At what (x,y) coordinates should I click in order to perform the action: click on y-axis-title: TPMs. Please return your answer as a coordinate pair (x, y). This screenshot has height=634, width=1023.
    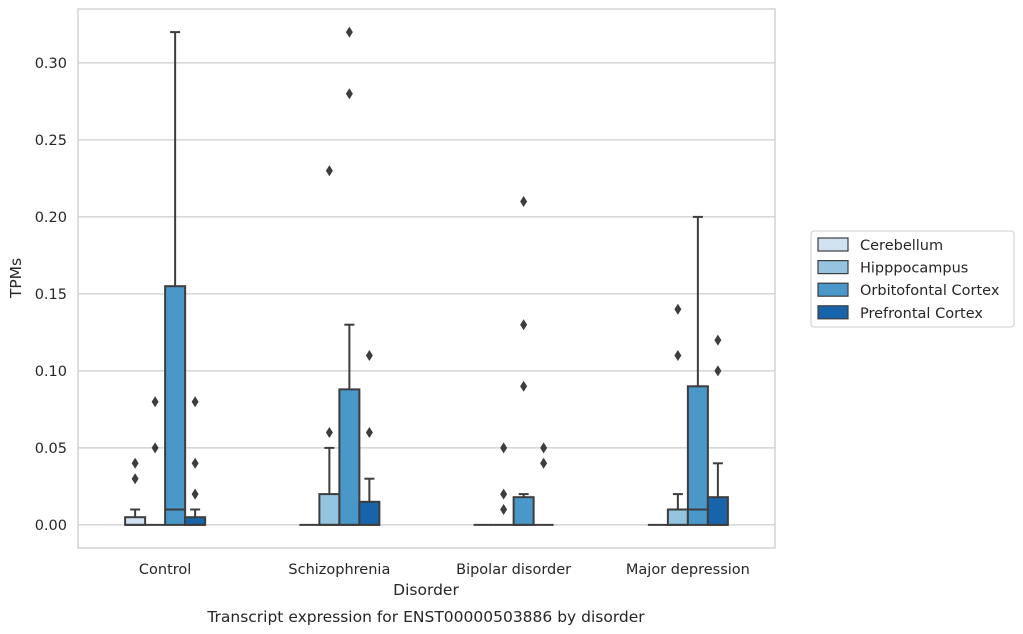
    Looking at the image, I should click on (16, 278).